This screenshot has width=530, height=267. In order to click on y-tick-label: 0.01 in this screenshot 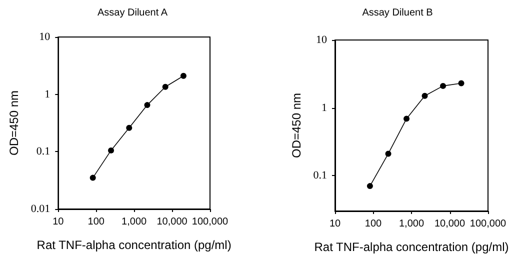, I will do `click(40, 209)`.